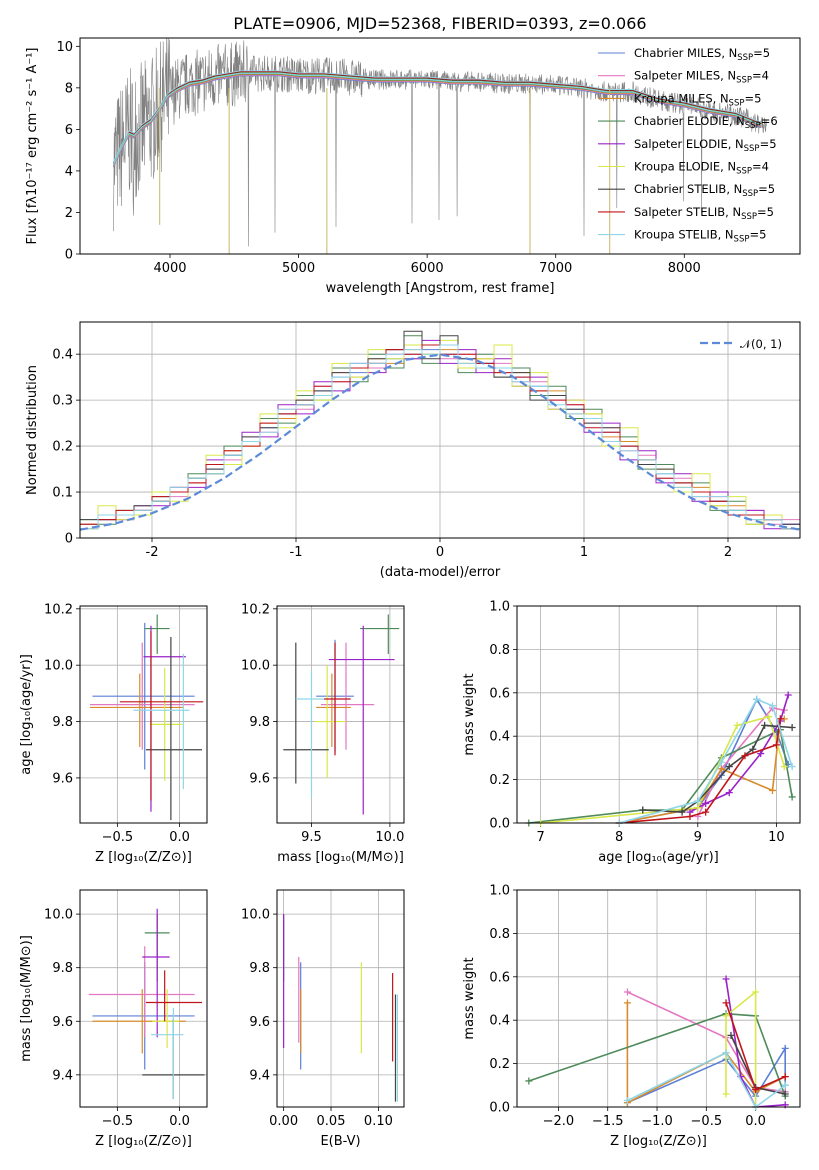 The width and height of the screenshot is (819, 1170). Describe the element at coordinates (705, 145) in the screenshot. I see `legend-label-4: Salpeter ELODIE, NSSP=5` at that location.